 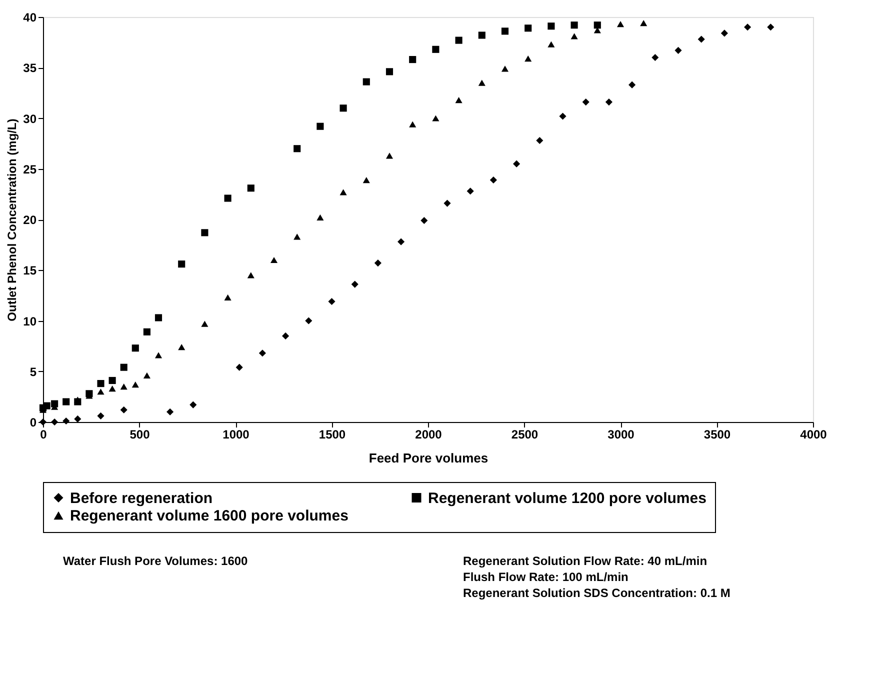 I want to click on text: Regenerant Solution SDS Concentration: 0.1 M, so click(x=596, y=593).